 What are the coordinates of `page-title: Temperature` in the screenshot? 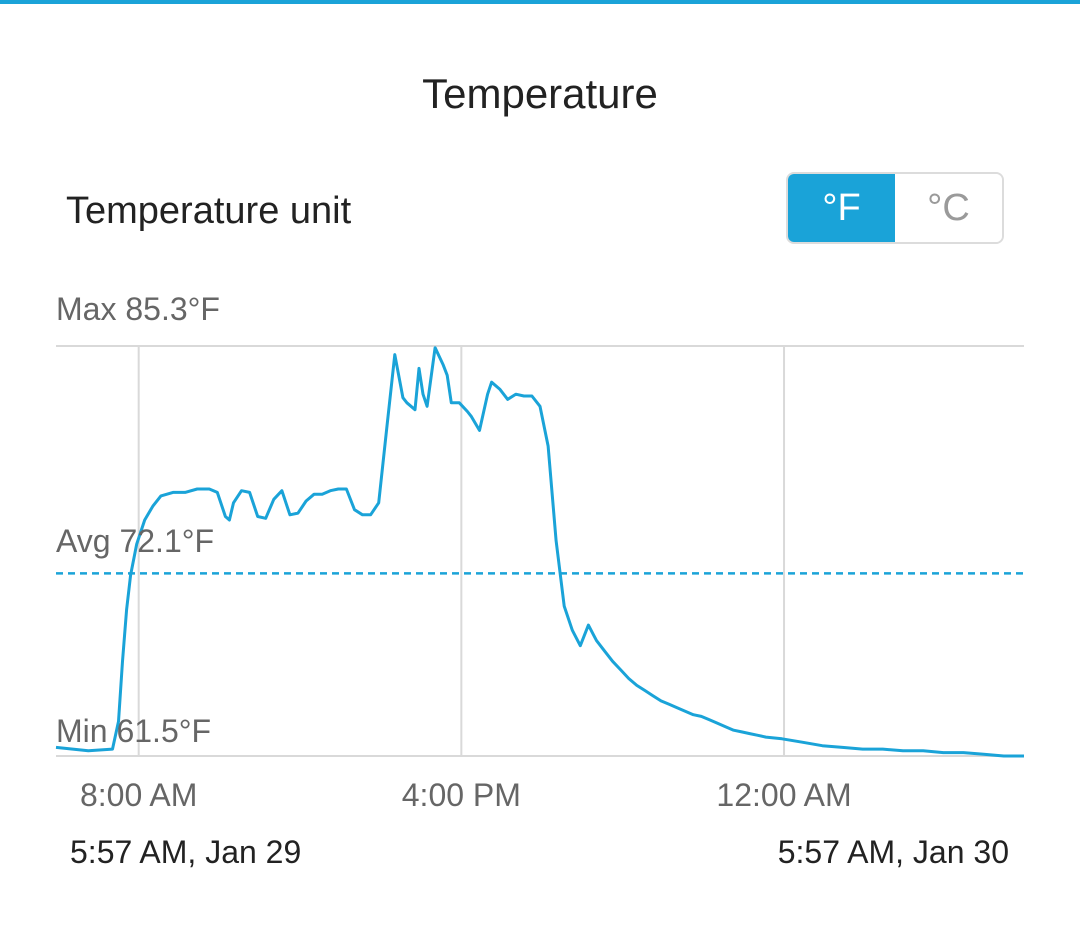 It's located at (540, 93).